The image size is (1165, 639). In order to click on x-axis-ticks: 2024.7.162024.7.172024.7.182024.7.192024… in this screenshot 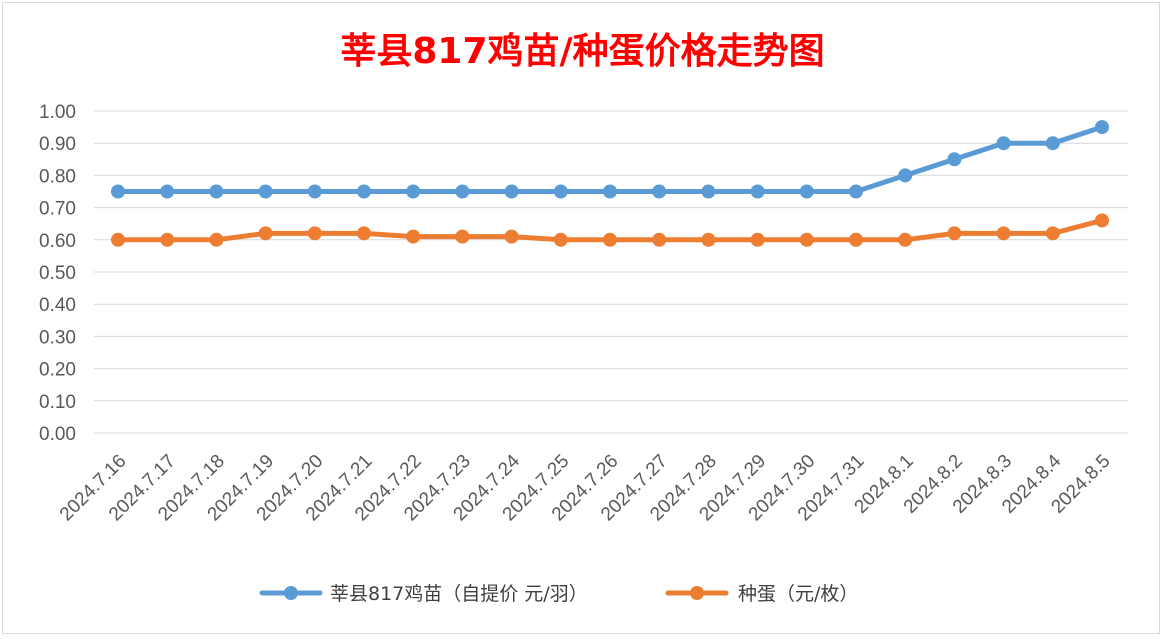, I will do `click(585, 487)`.